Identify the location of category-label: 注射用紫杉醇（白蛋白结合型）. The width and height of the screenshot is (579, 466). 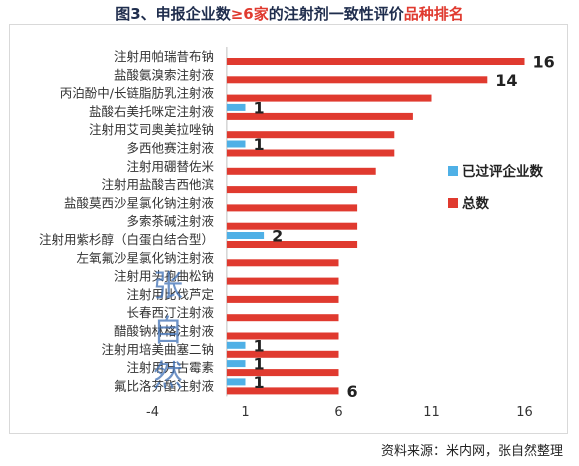
(126, 239).